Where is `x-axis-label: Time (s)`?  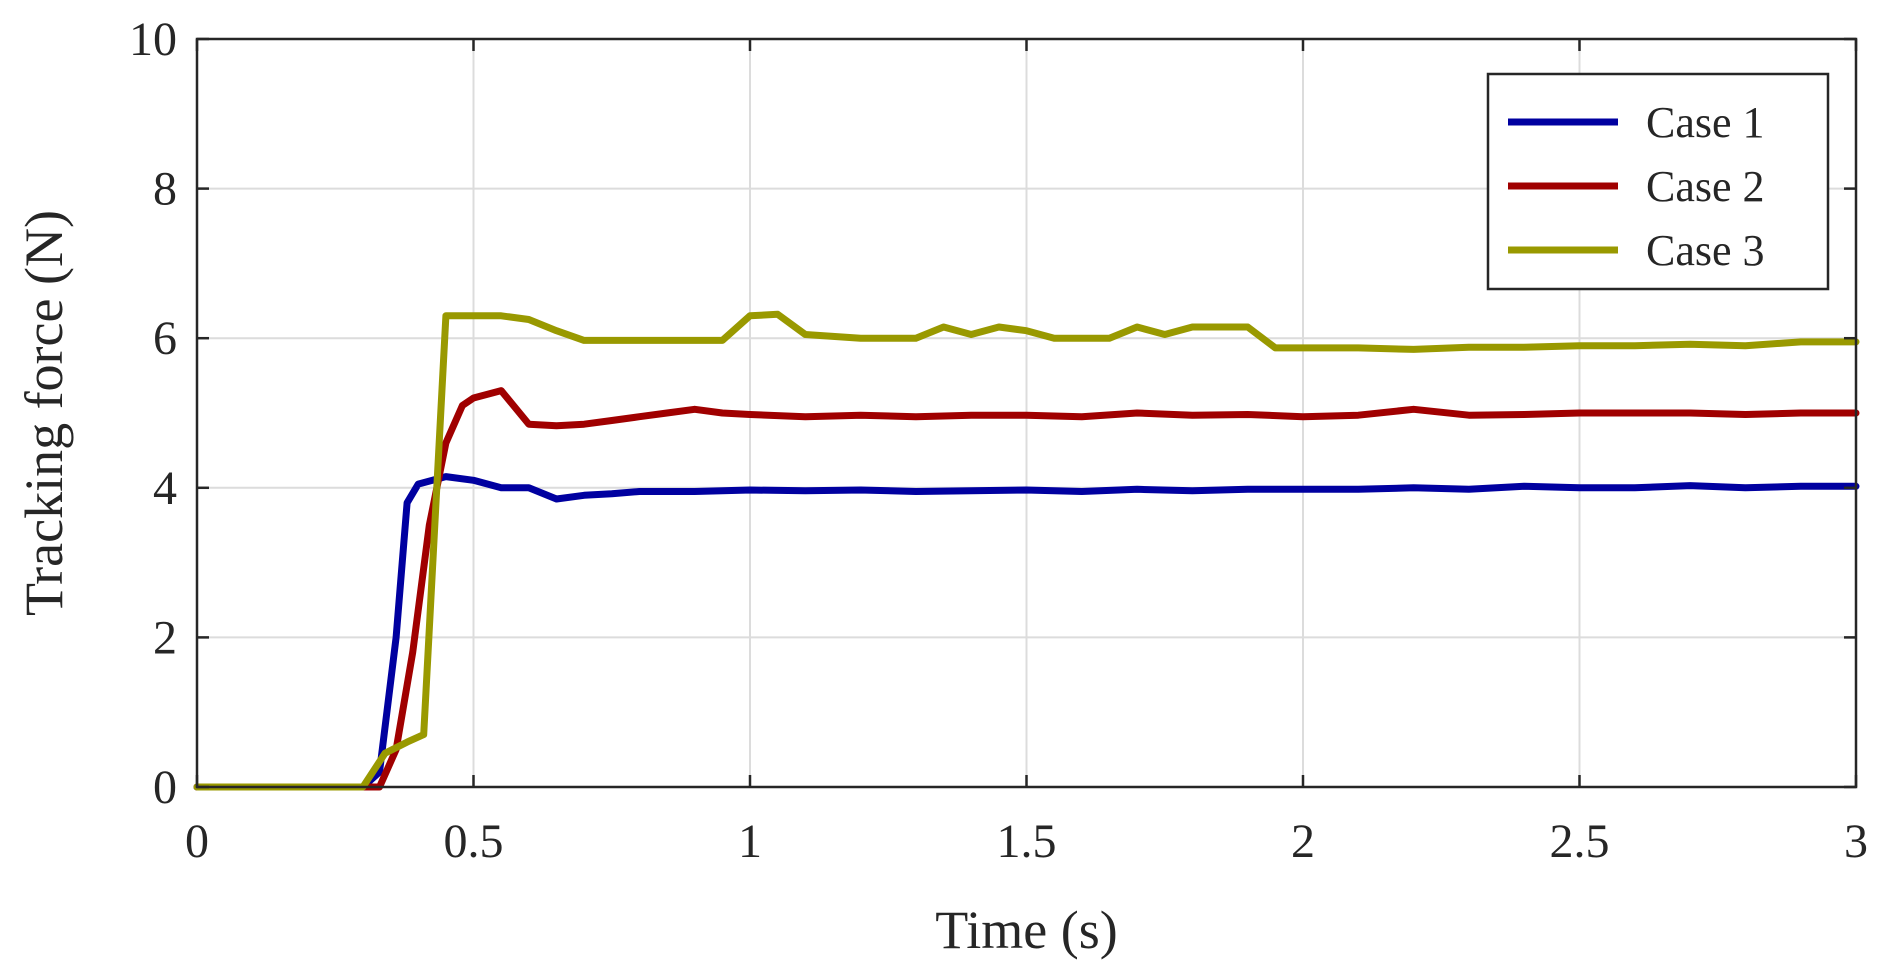 x-axis-label: Time (s) is located at coordinates (1026, 930).